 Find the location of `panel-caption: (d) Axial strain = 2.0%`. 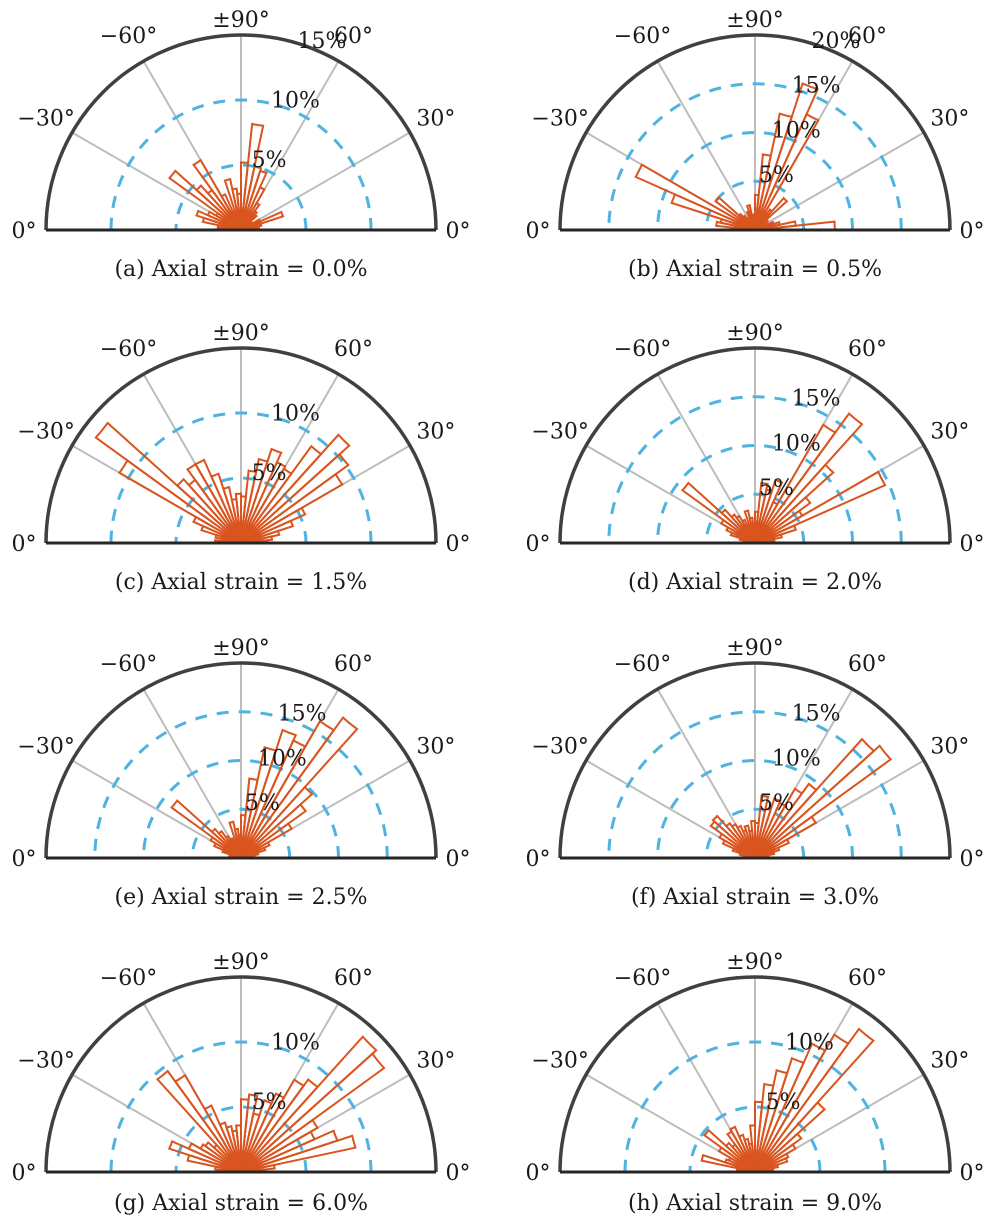

panel-caption: (d) Axial strain = 2.0% is located at coordinates (755, 582).